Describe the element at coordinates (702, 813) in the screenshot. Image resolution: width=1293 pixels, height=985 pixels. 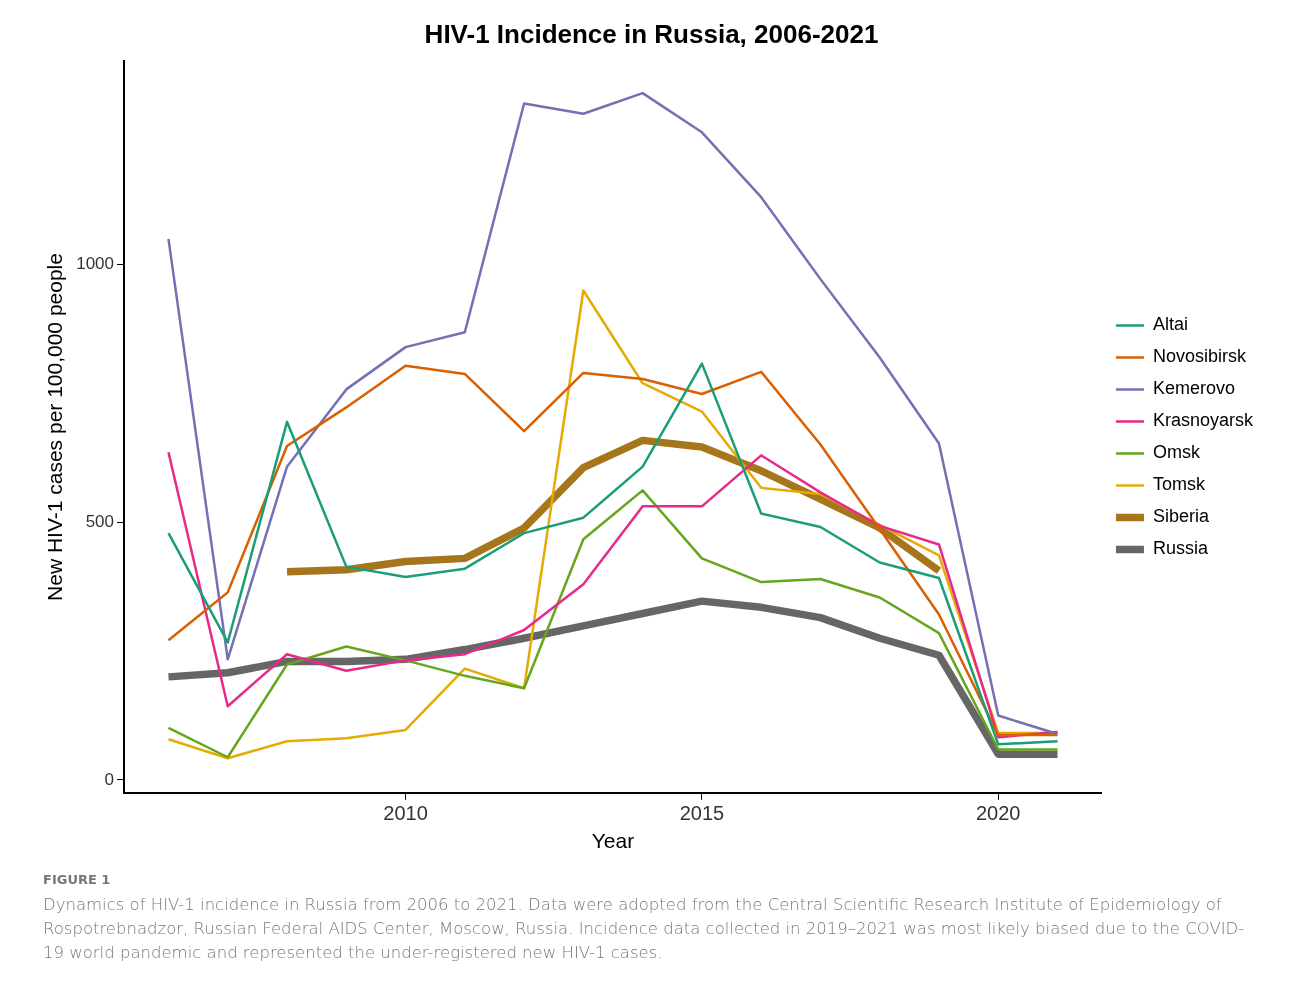
I see `x-tick-label: 2015` at that location.